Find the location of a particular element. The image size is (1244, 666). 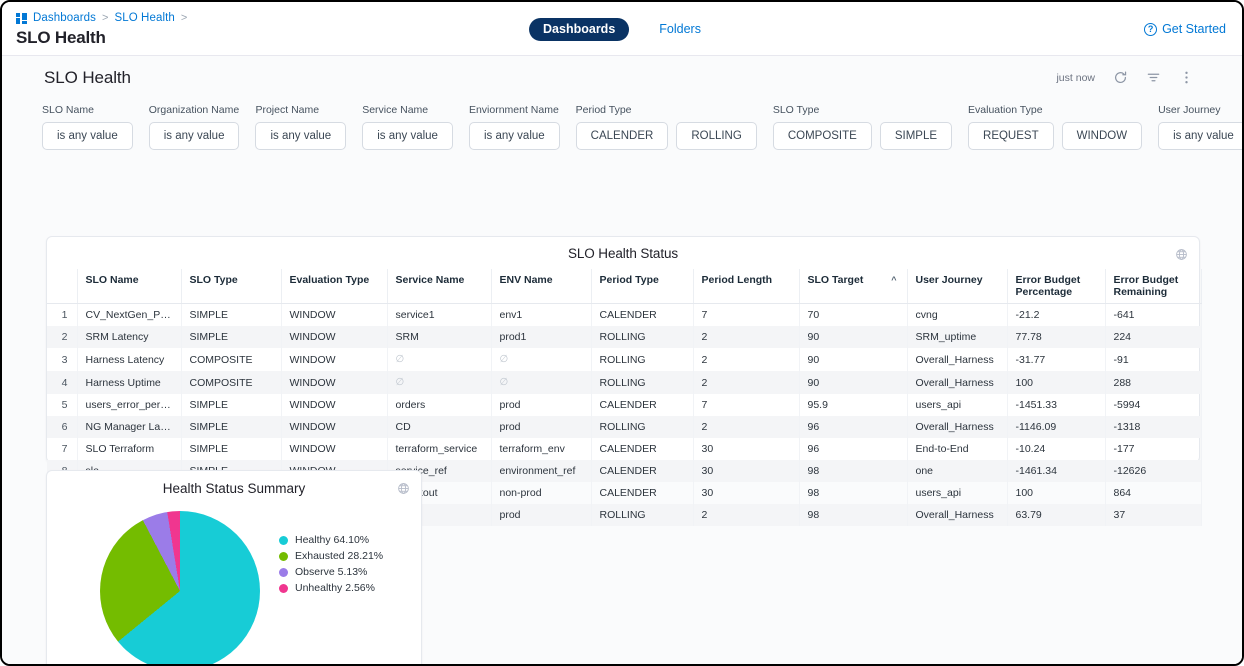

row-index: 3 is located at coordinates (62, 359).